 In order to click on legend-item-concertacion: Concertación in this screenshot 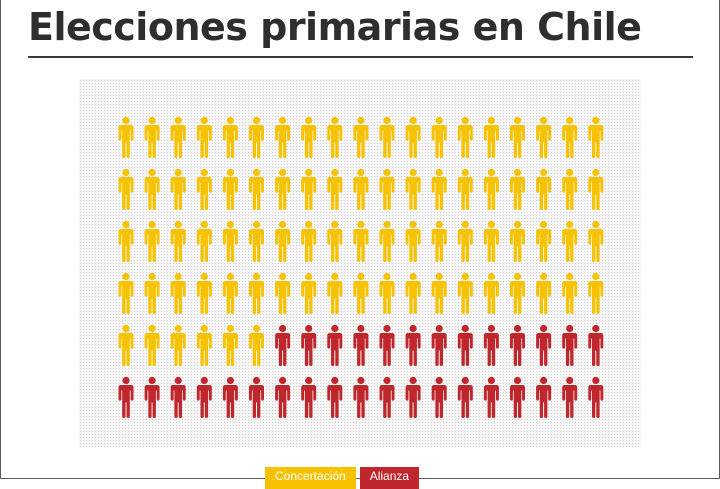, I will do `click(310, 478)`.